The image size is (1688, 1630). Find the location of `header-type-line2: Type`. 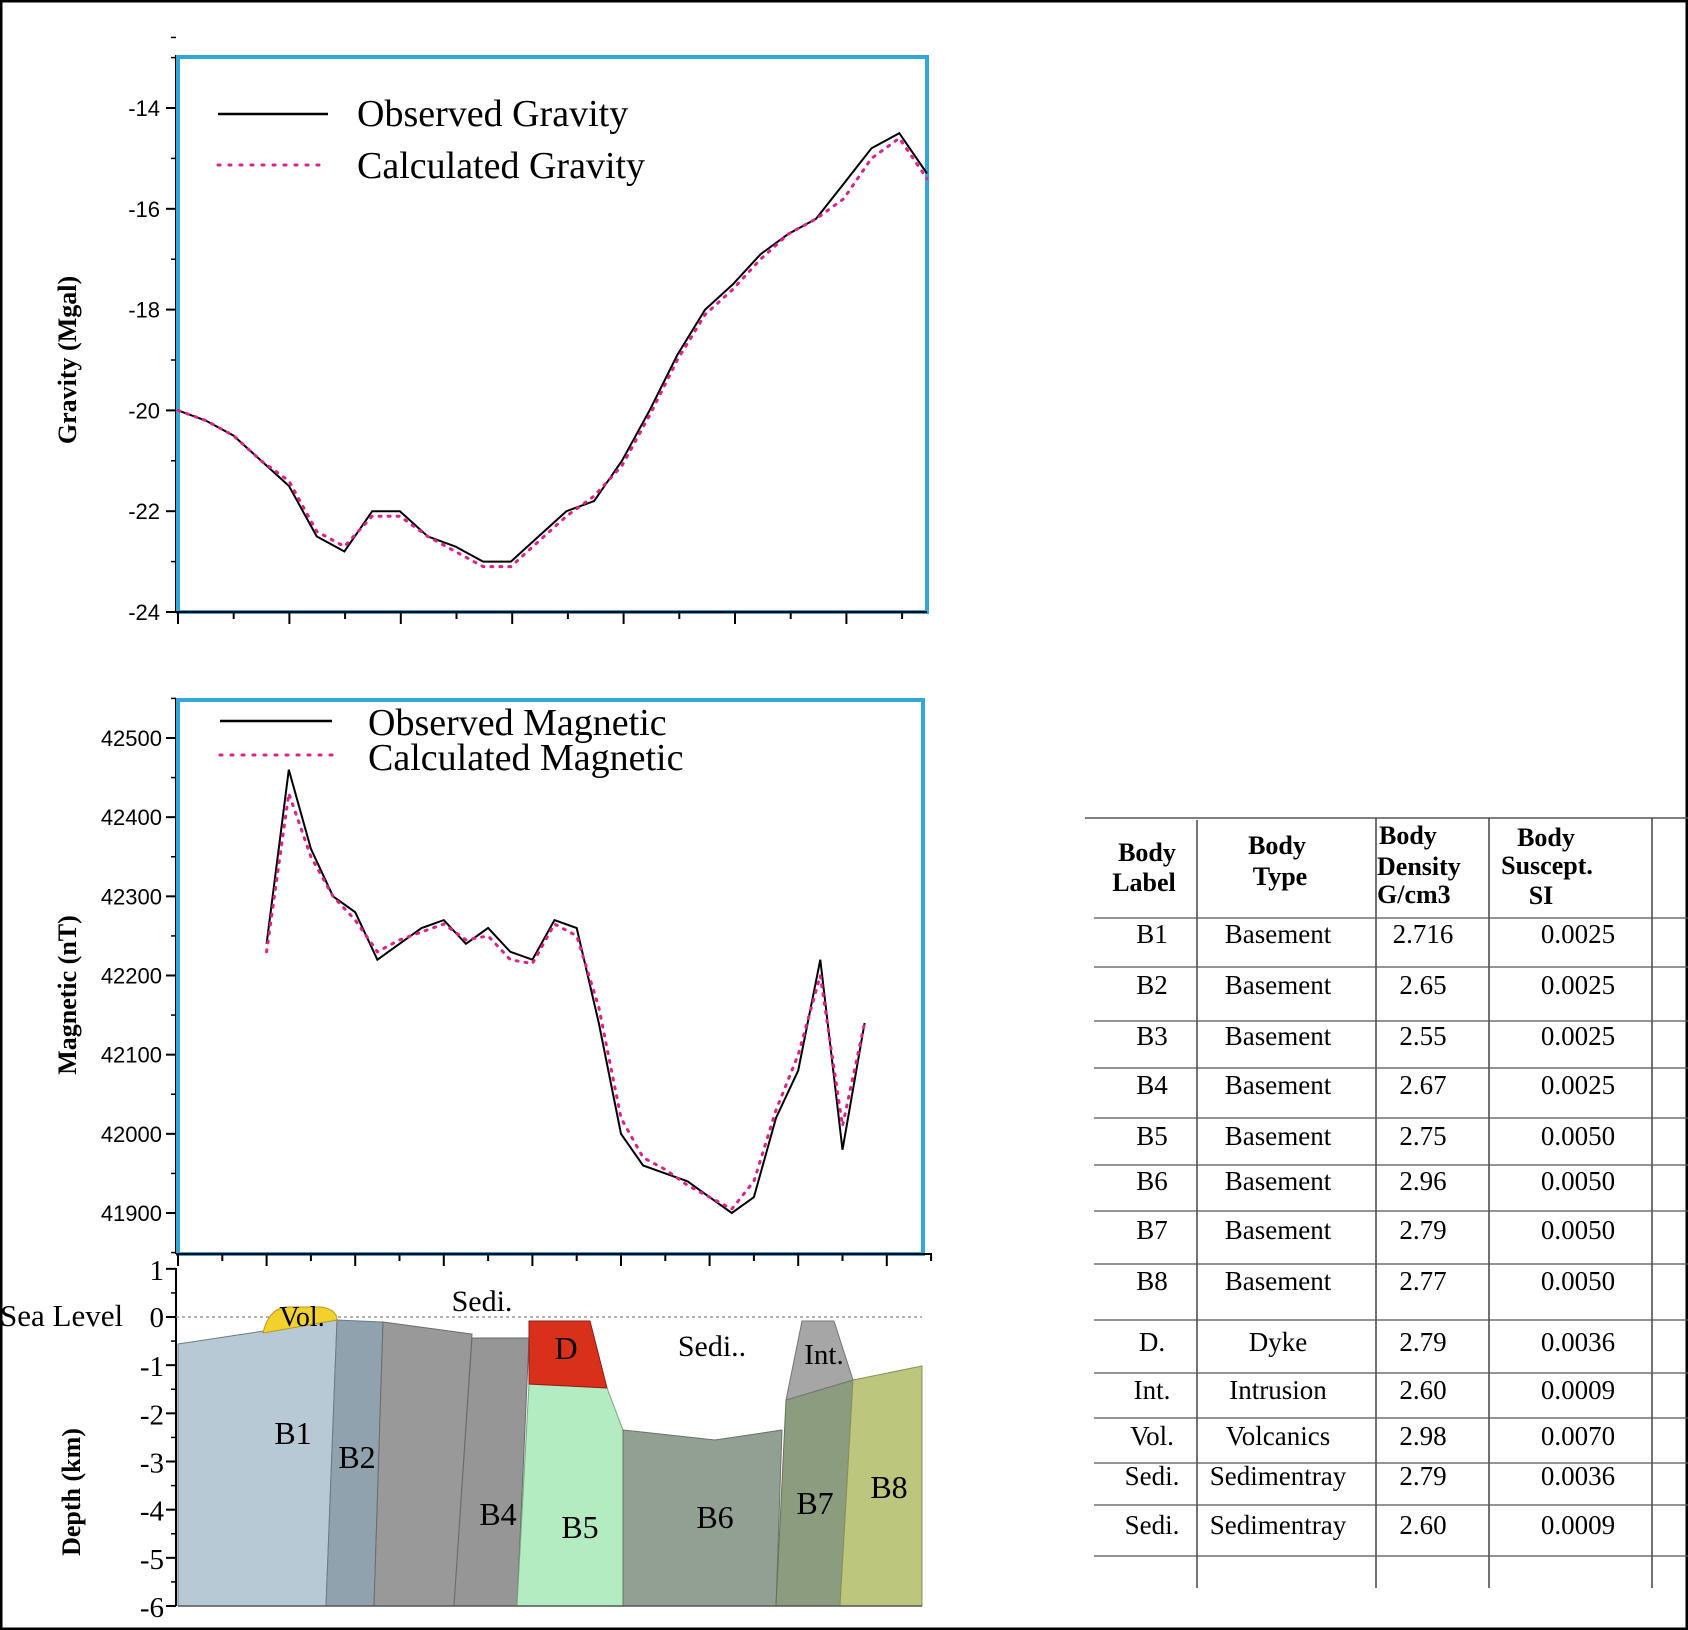

header-type-line2: Type is located at coordinates (1280, 876).